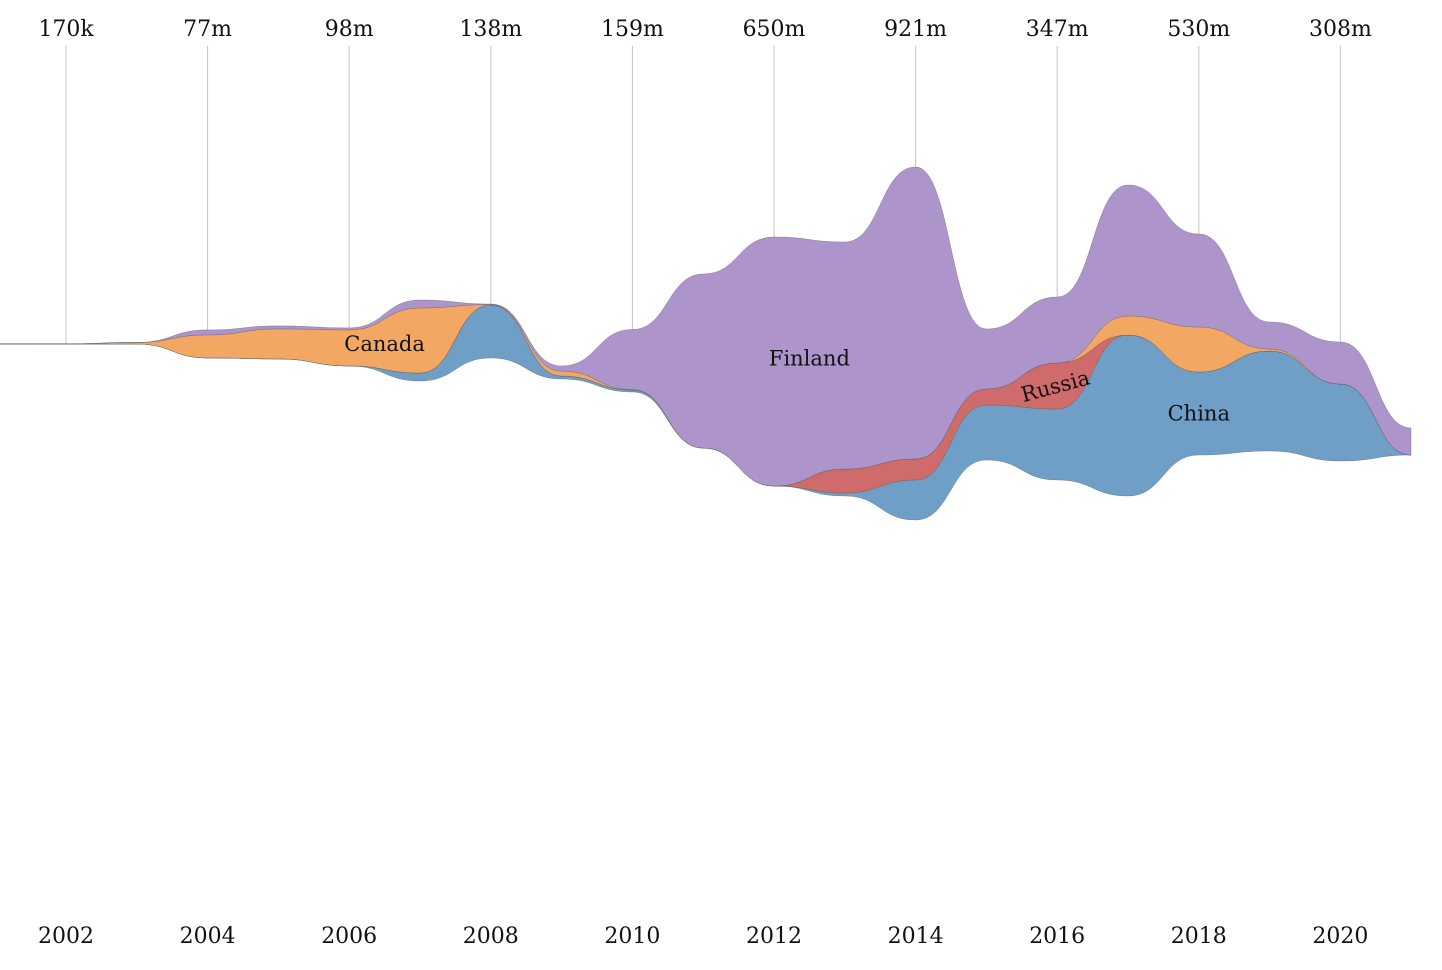  I want to click on x-tick-label: 2020, so click(1340, 936).